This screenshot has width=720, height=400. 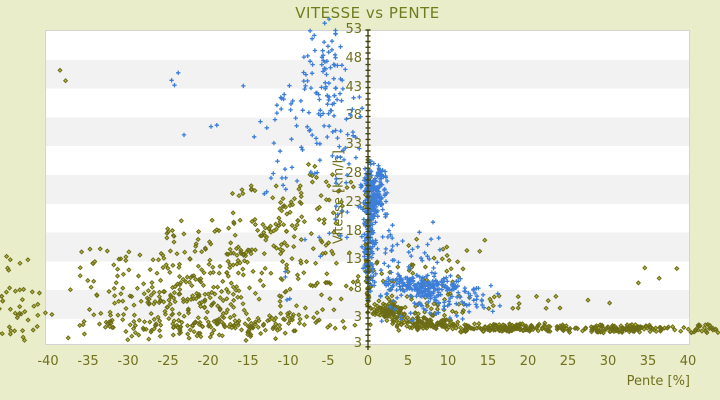 What do you see at coordinates (88, 361) in the screenshot?
I see `x-tick-label: -35` at bounding box center [88, 361].